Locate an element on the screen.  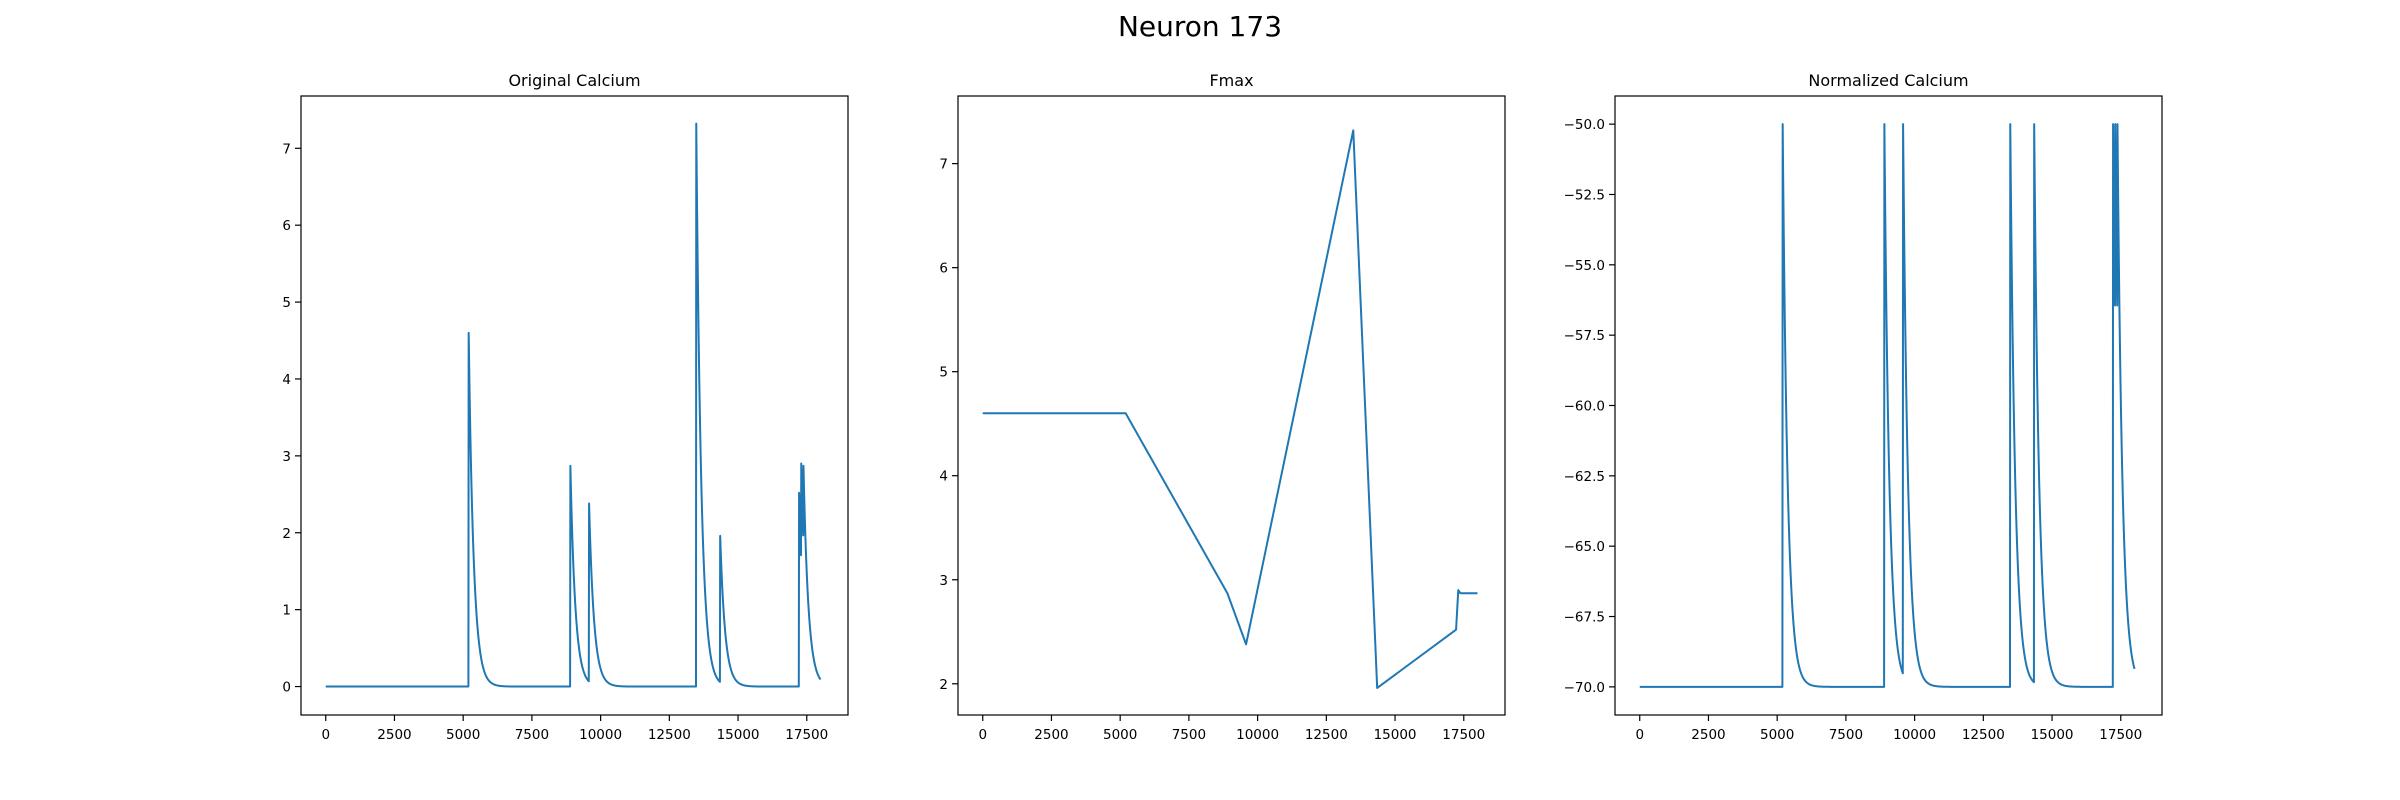
figure-title: Neuron 173 is located at coordinates (1200, 26).